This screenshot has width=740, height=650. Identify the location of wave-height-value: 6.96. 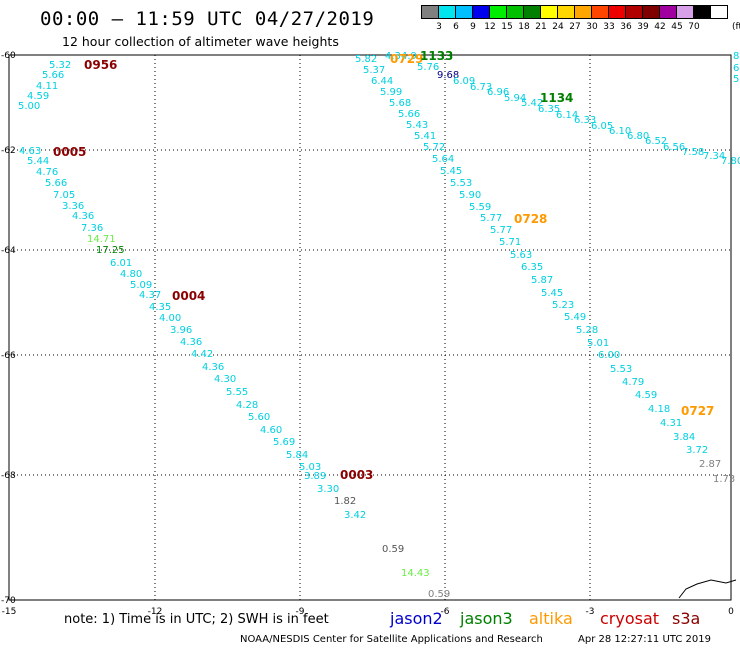
(498, 92).